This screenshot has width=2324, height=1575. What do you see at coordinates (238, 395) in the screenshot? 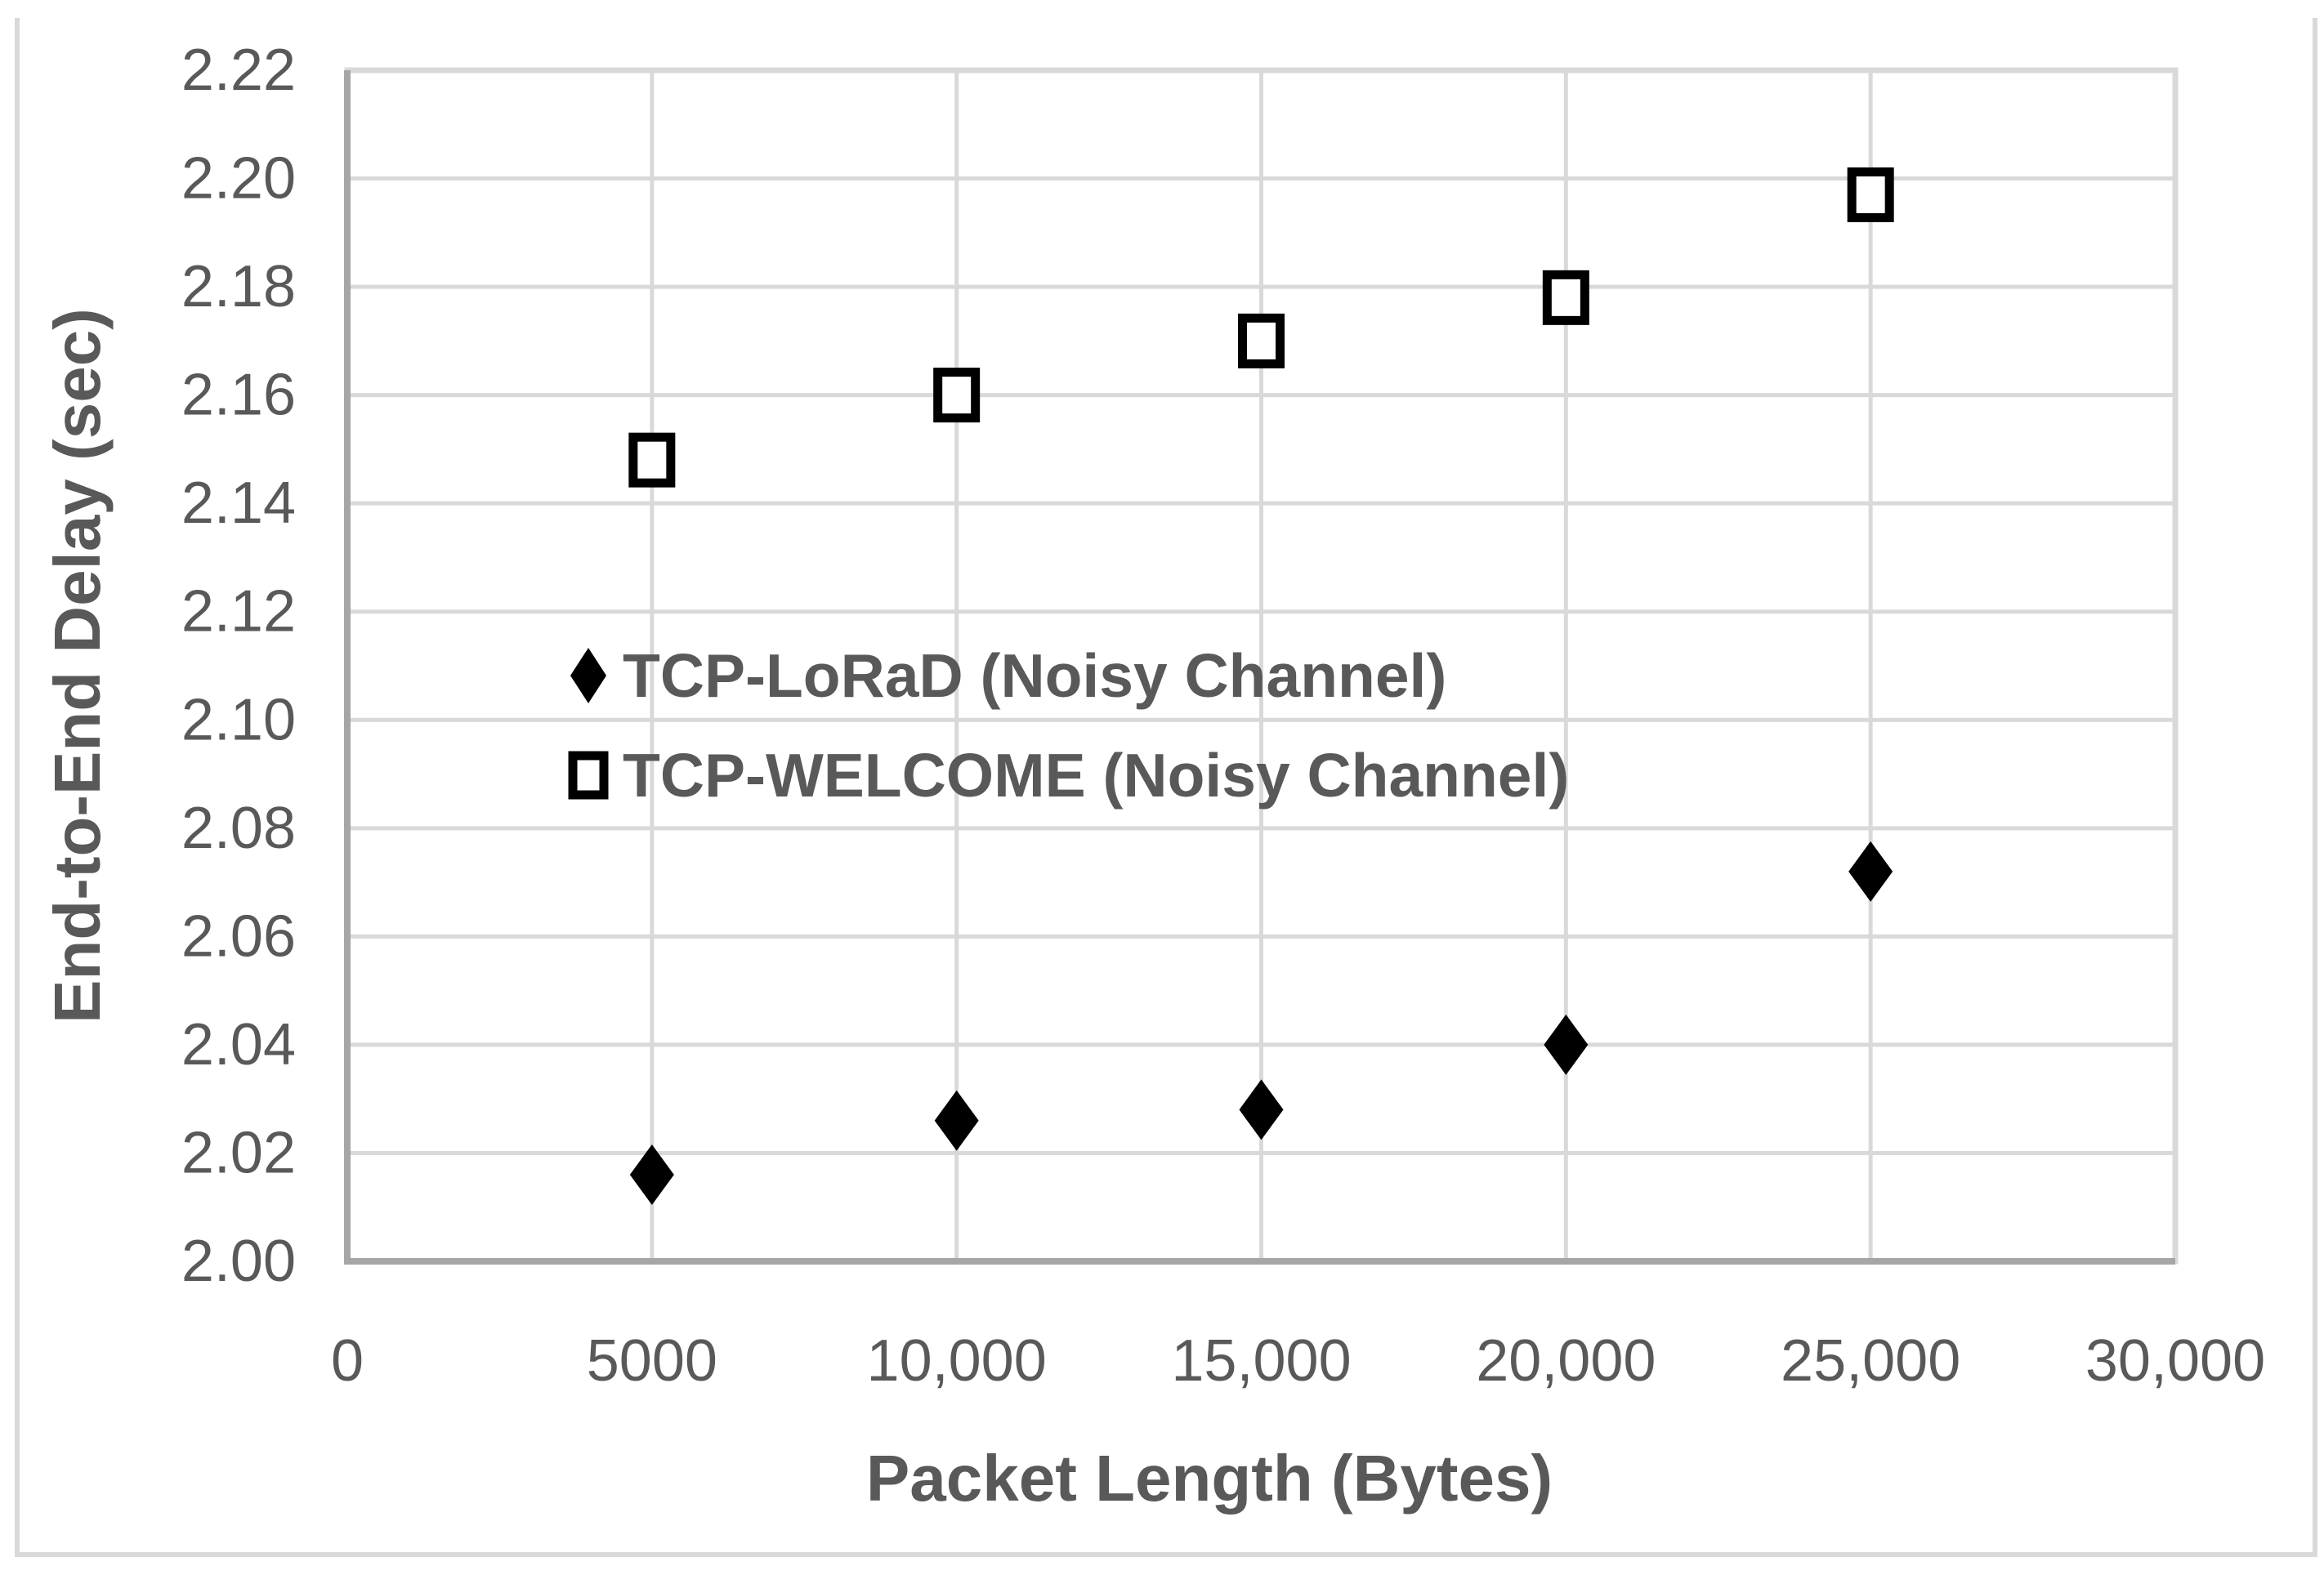
I see `y-tick-label: 2.16` at bounding box center [238, 395].